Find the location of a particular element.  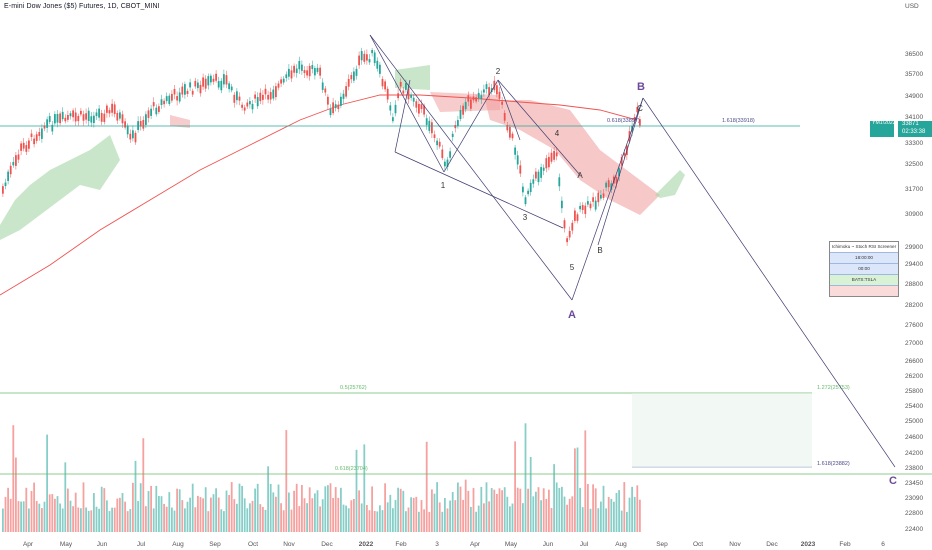

y-tick-label: 30900 is located at coordinates (914, 214).